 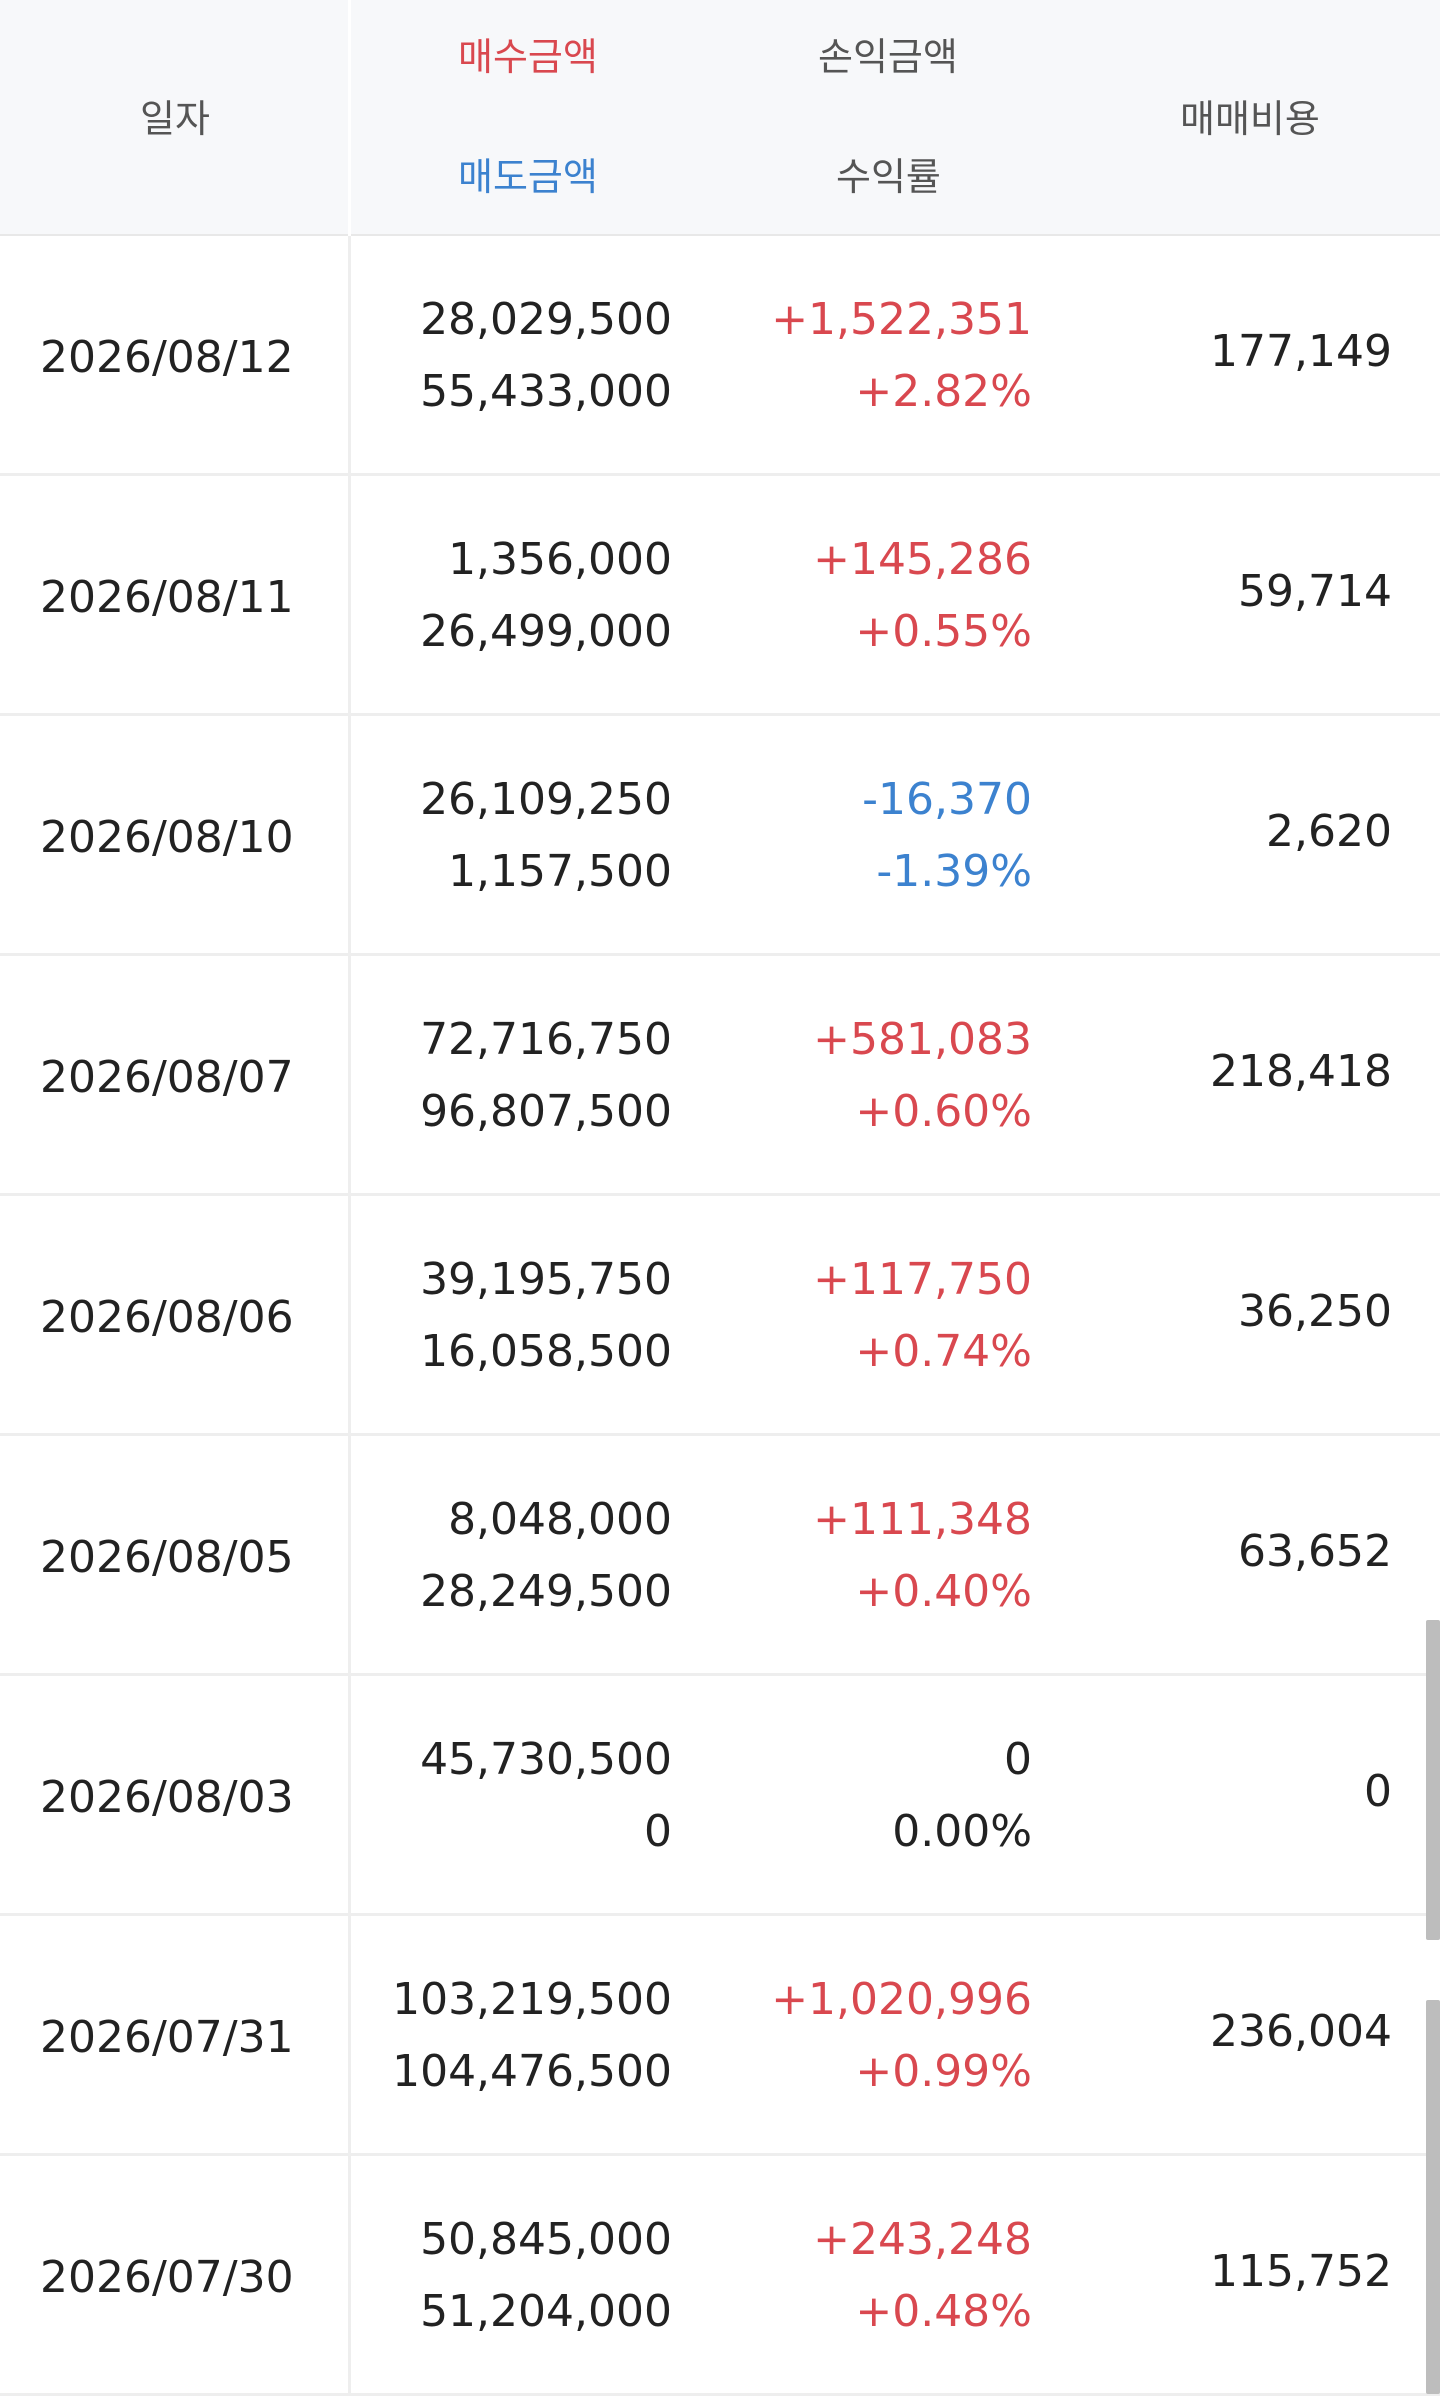 What do you see at coordinates (167, 2037) in the screenshot?
I see `row-date: 2026/07/31` at bounding box center [167, 2037].